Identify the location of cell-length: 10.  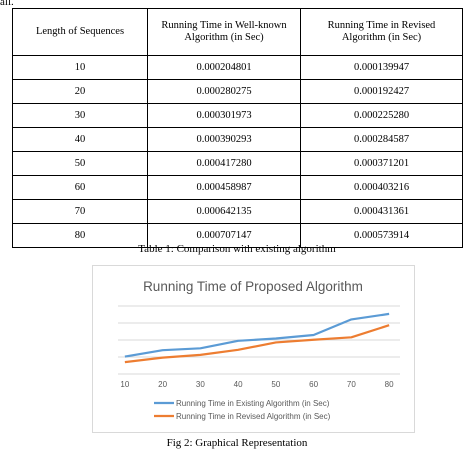
(80, 67).